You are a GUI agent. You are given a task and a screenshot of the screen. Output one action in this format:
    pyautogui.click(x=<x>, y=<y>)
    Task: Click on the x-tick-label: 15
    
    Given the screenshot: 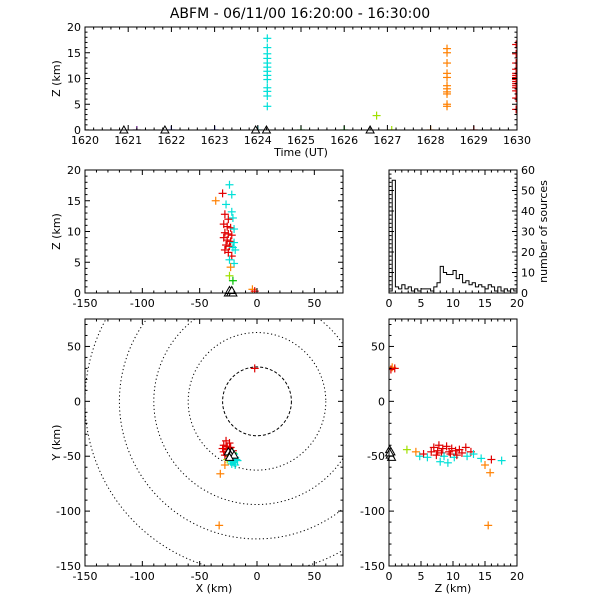 What is the action you would take?
    pyautogui.click(x=485, y=576)
    